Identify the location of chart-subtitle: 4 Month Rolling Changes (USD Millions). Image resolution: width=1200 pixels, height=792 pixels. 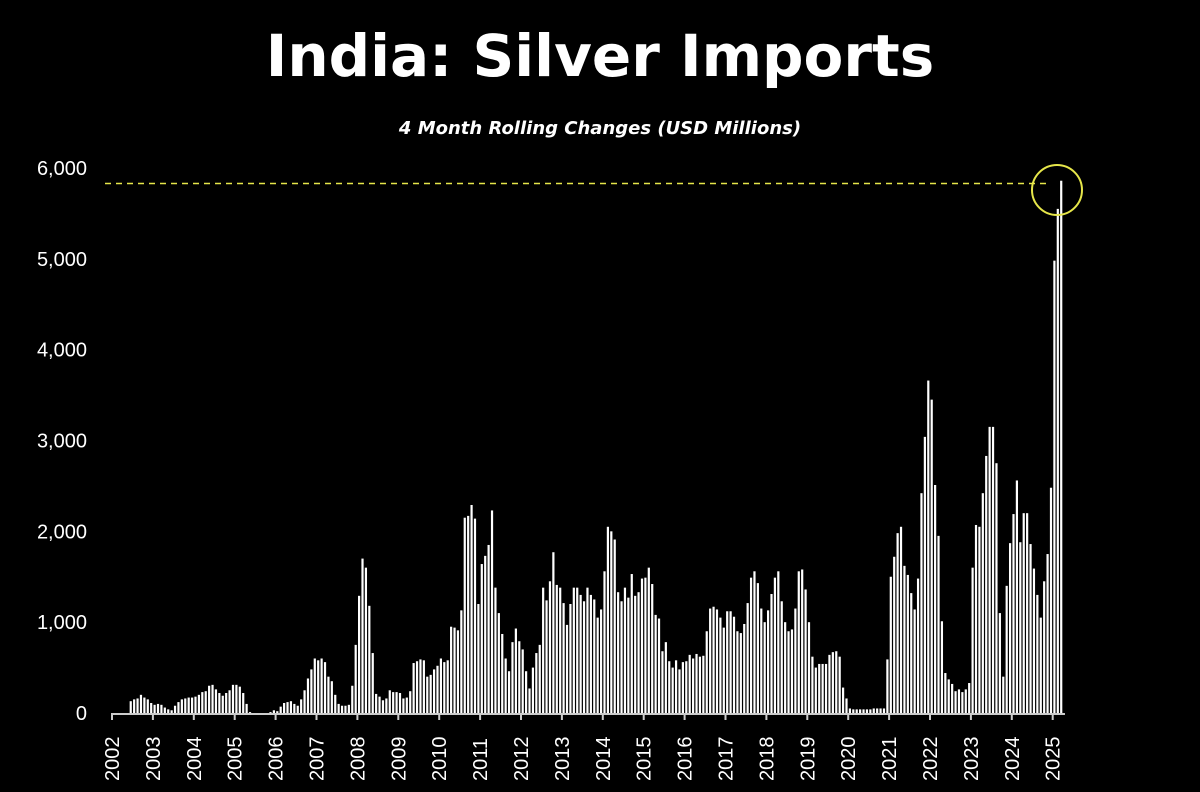
(600, 128).